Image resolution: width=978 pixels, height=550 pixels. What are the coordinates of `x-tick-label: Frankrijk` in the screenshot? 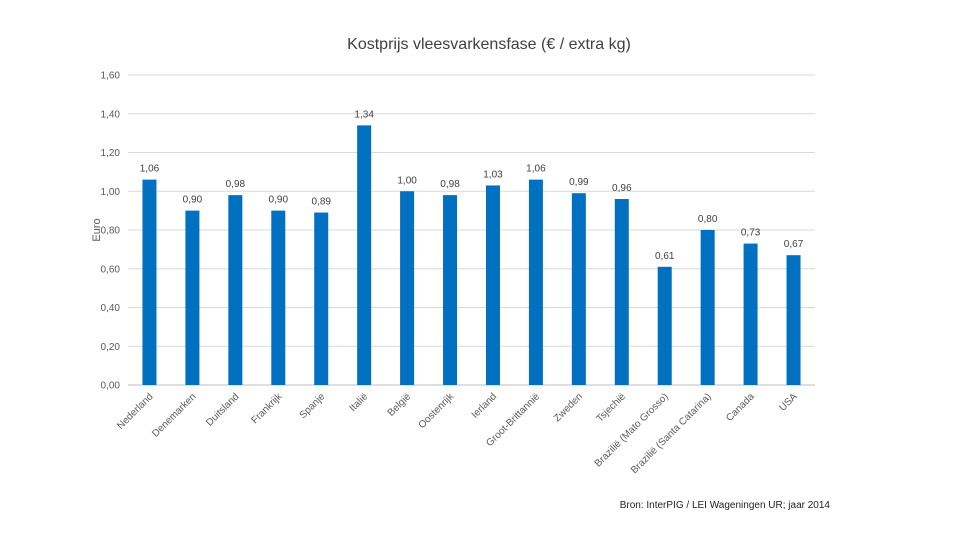 It's located at (268, 409).